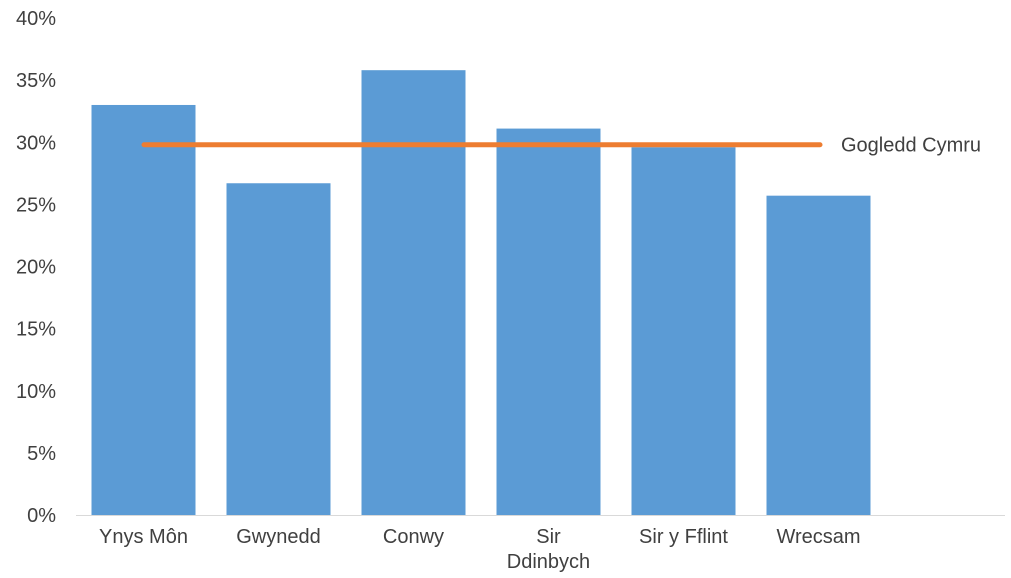 This screenshot has width=1011, height=578. I want to click on x-tick-label: Sir y Fflint, so click(683, 537).